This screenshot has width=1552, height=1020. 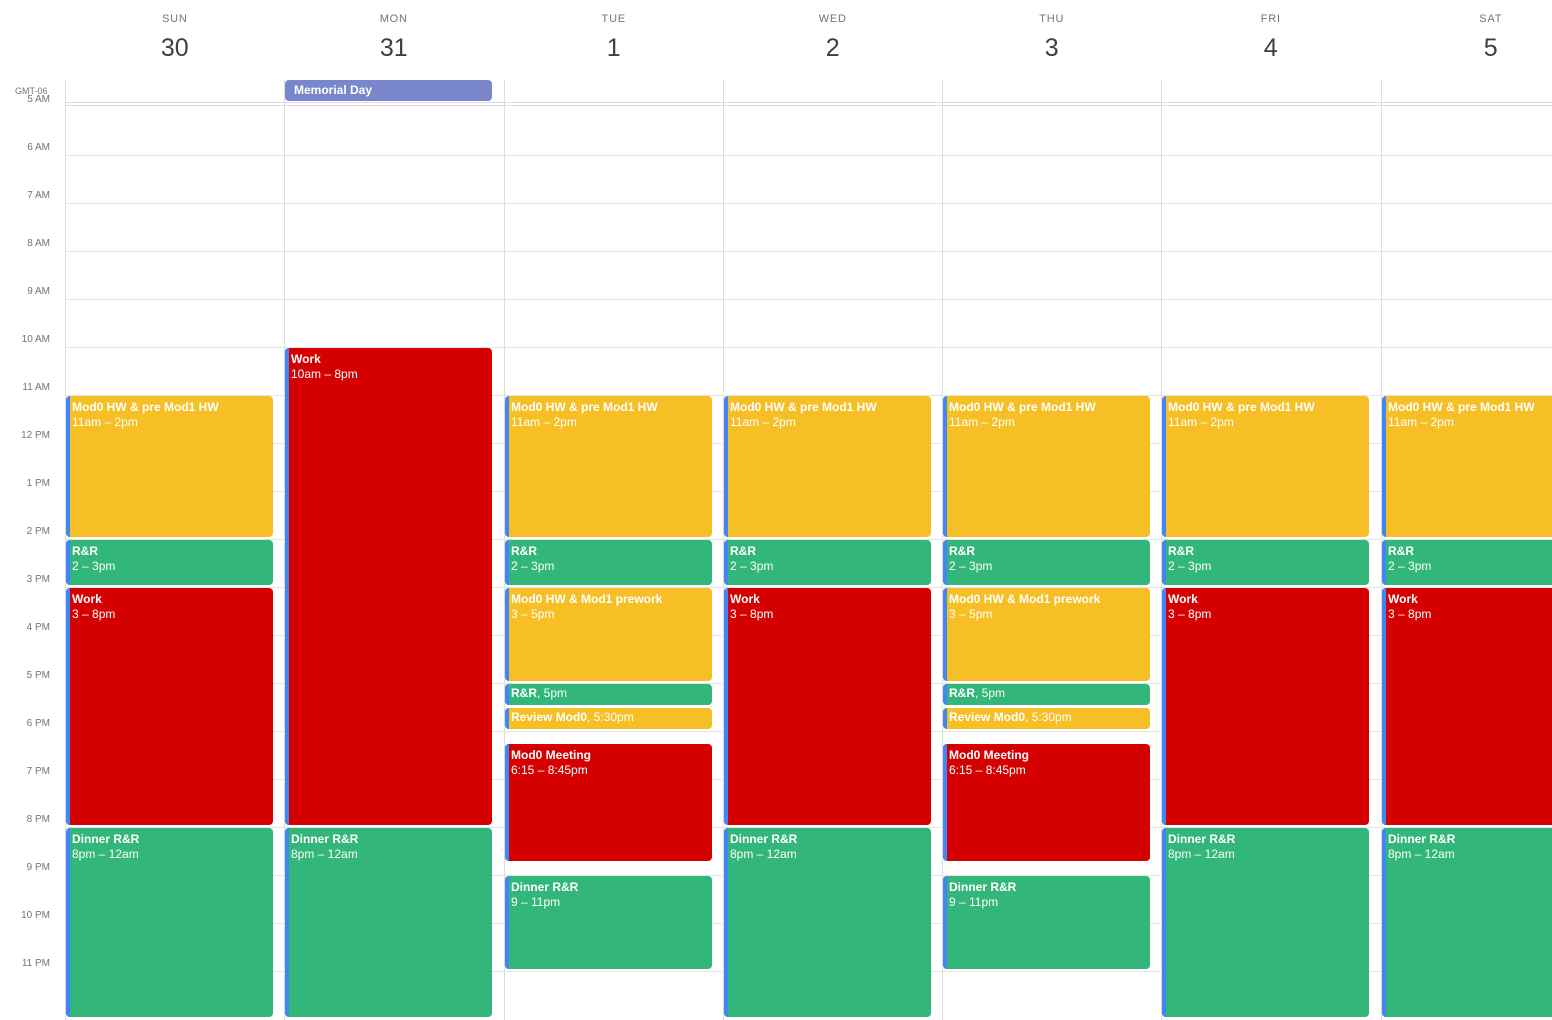 I want to click on day-of-week-label: WED, so click(x=832, y=19).